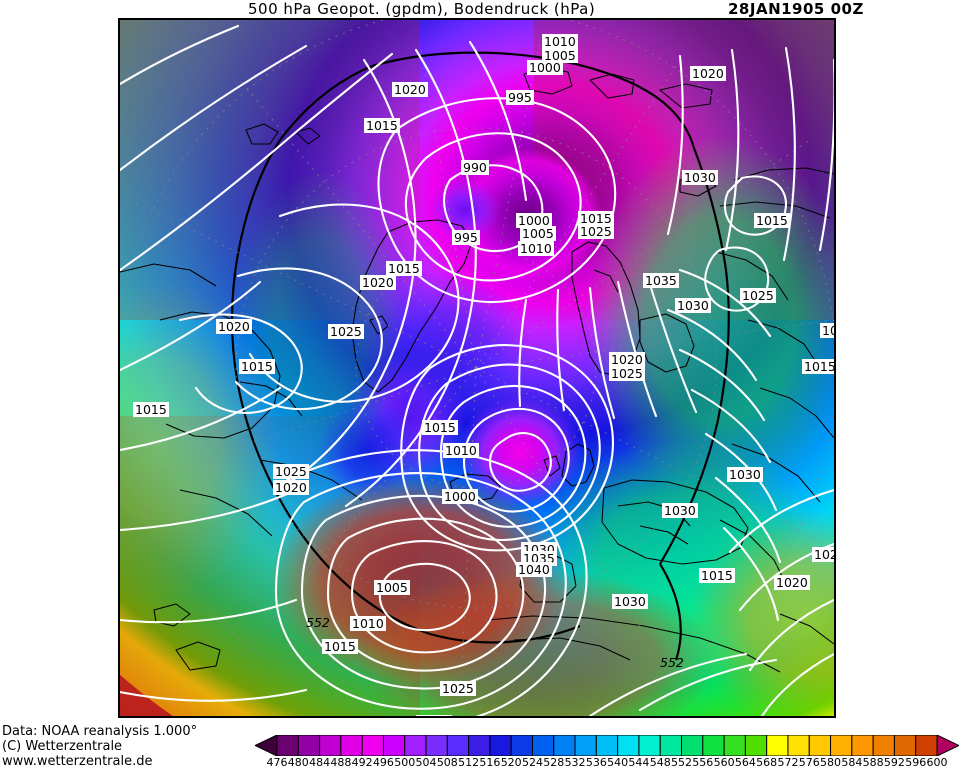  I want to click on colorbar-tick-label: 492, so click(362, 762).